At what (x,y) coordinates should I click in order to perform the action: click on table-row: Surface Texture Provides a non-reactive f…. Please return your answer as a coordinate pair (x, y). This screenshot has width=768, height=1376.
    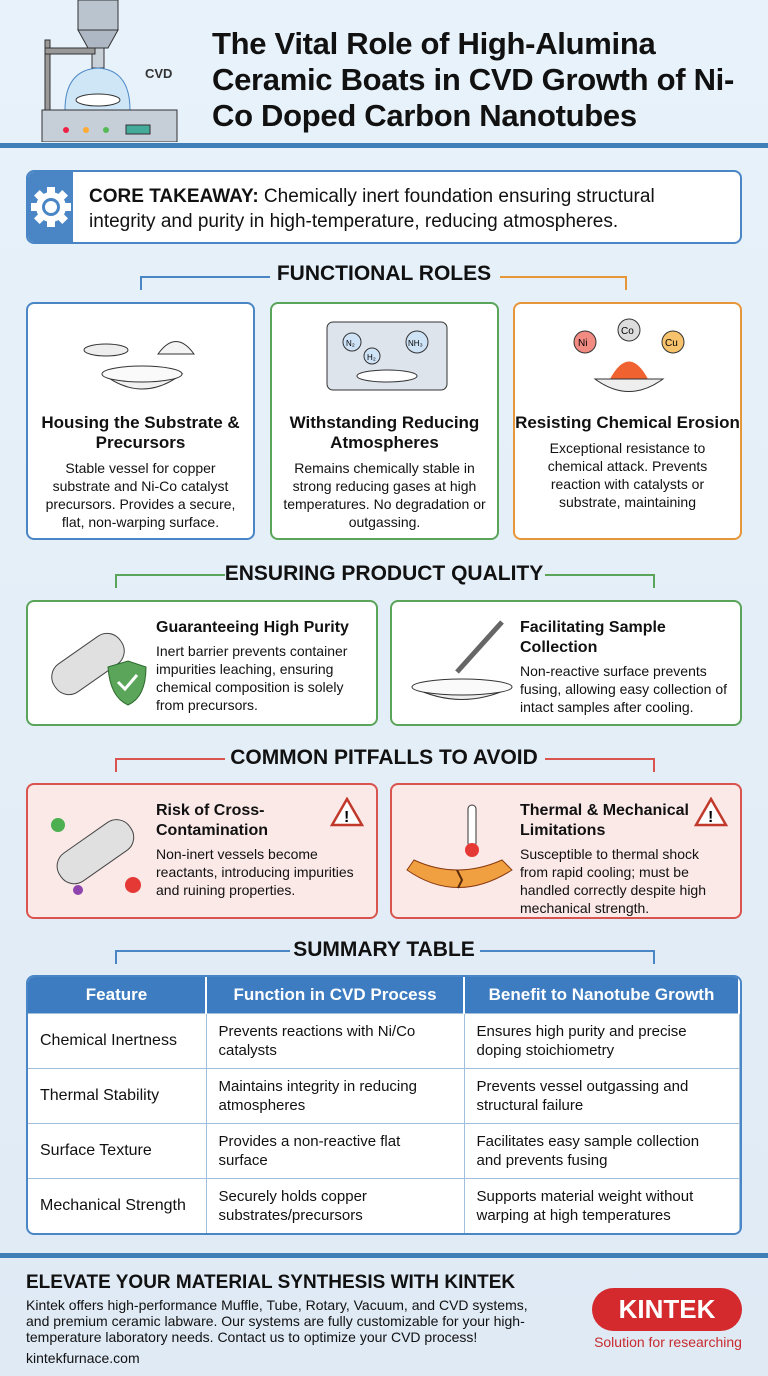
    Looking at the image, I should click on (384, 1150).